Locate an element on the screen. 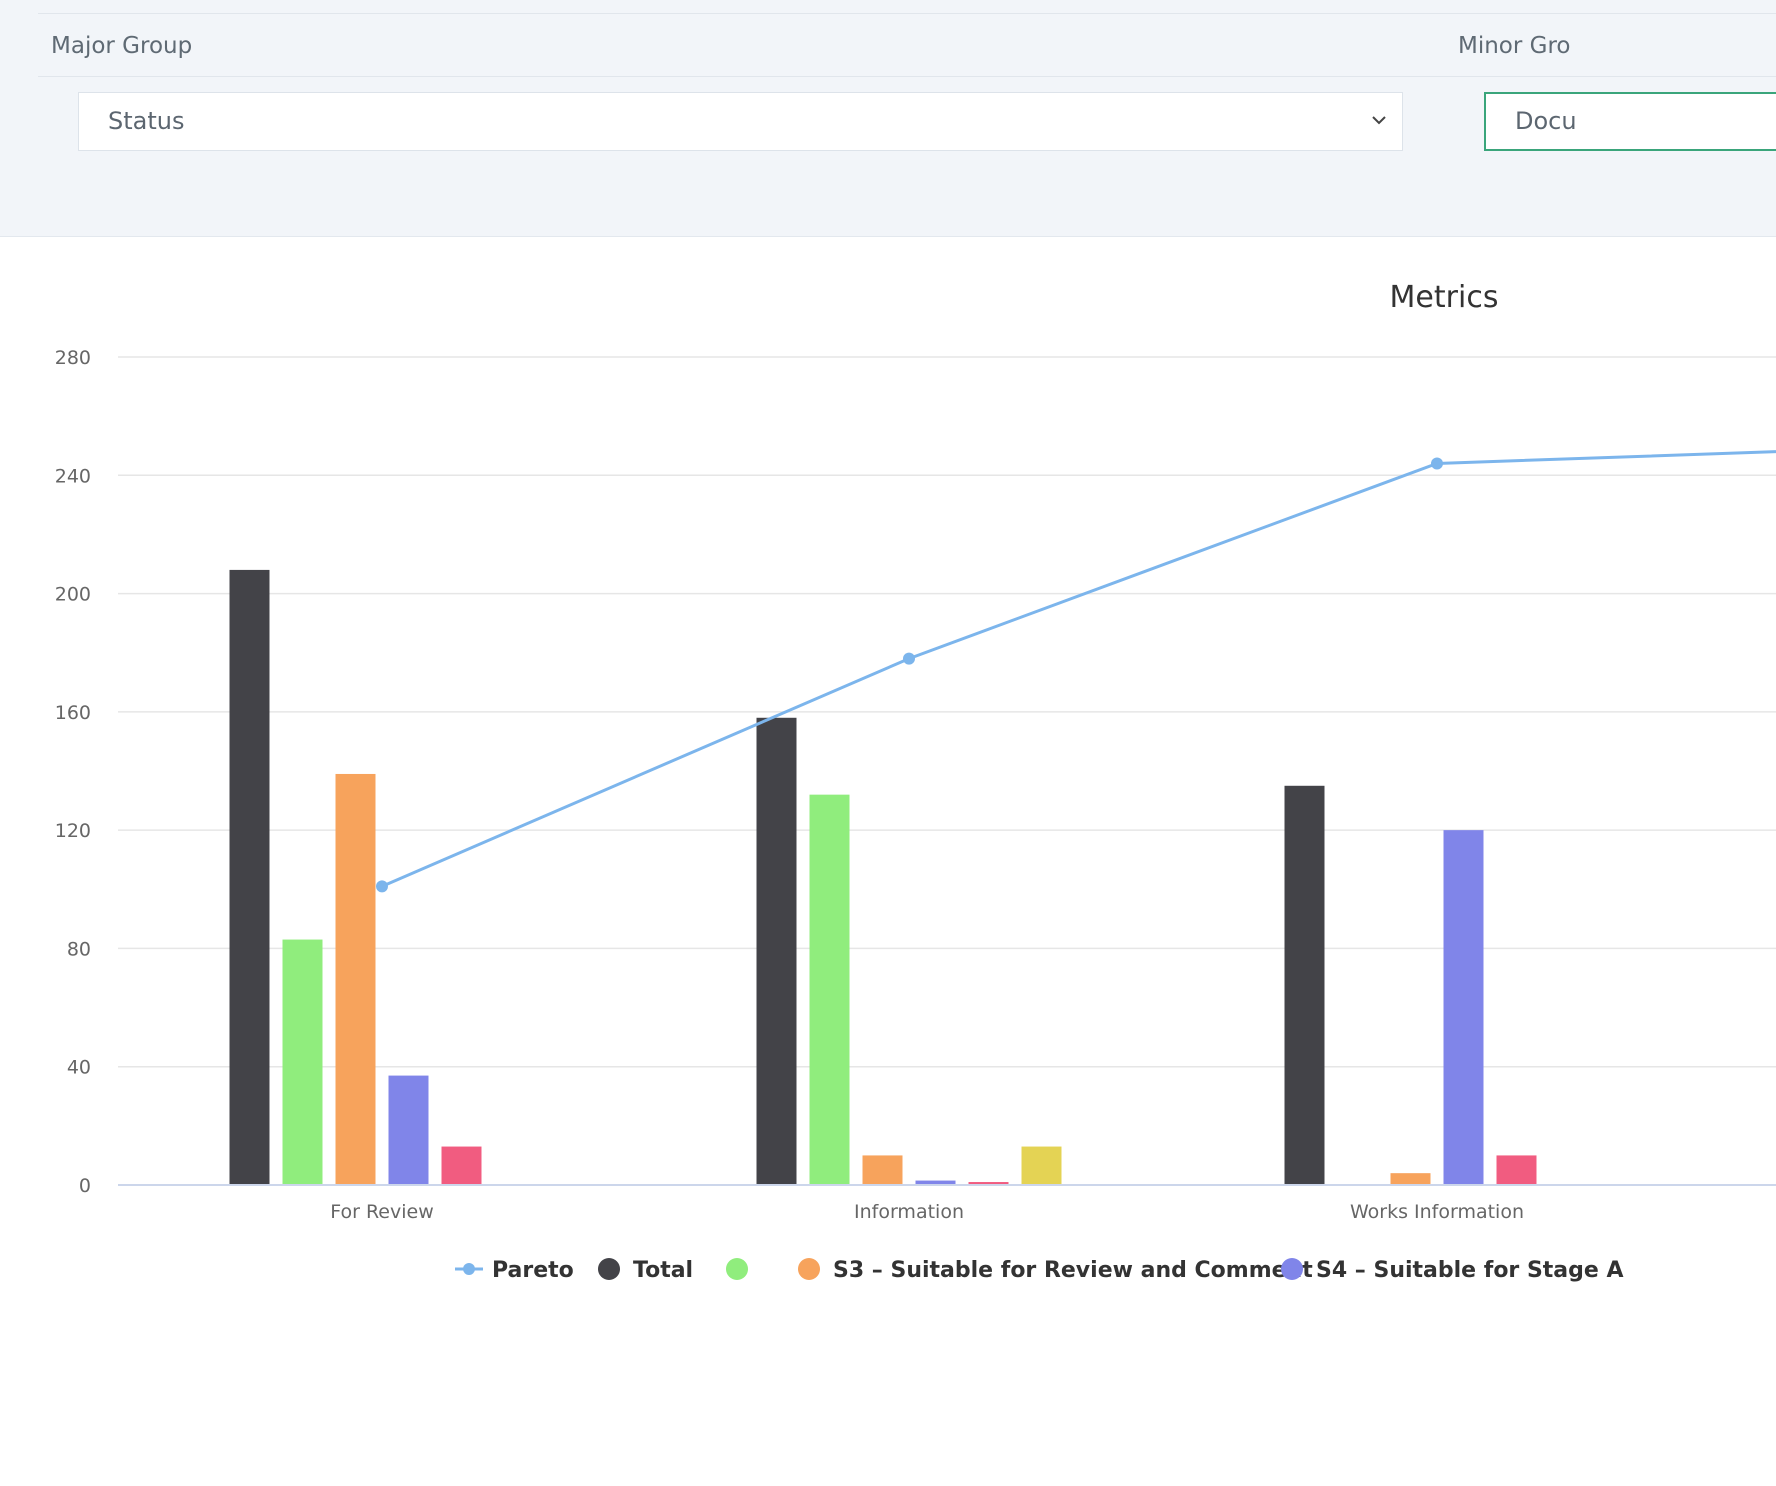 This screenshot has height=1486, width=1776. legend-item is located at coordinates (737, 1269).